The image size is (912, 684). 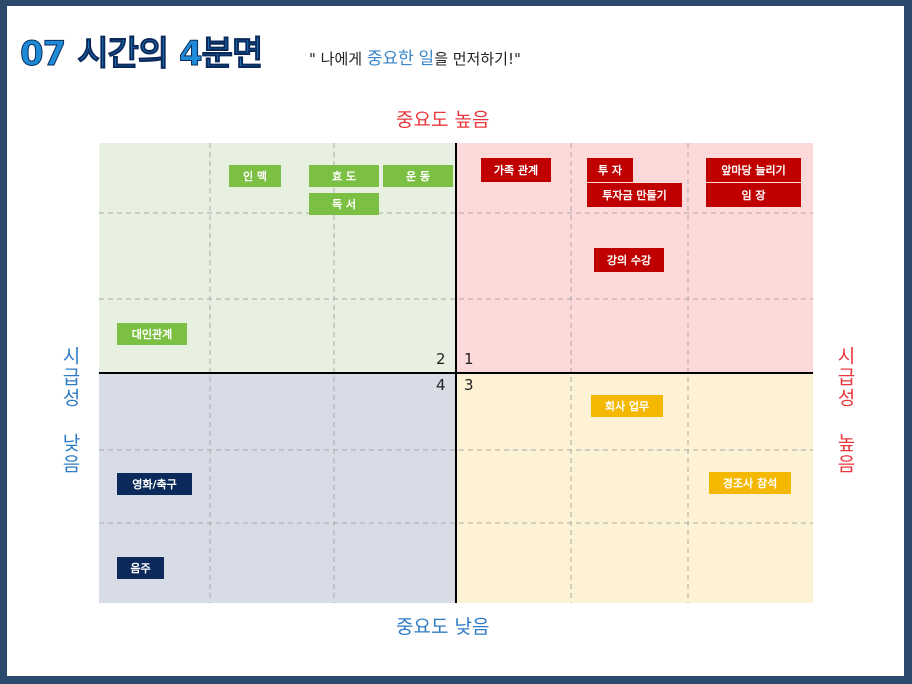 What do you see at coordinates (344, 204) in the screenshot?
I see `tag: 독 서` at bounding box center [344, 204].